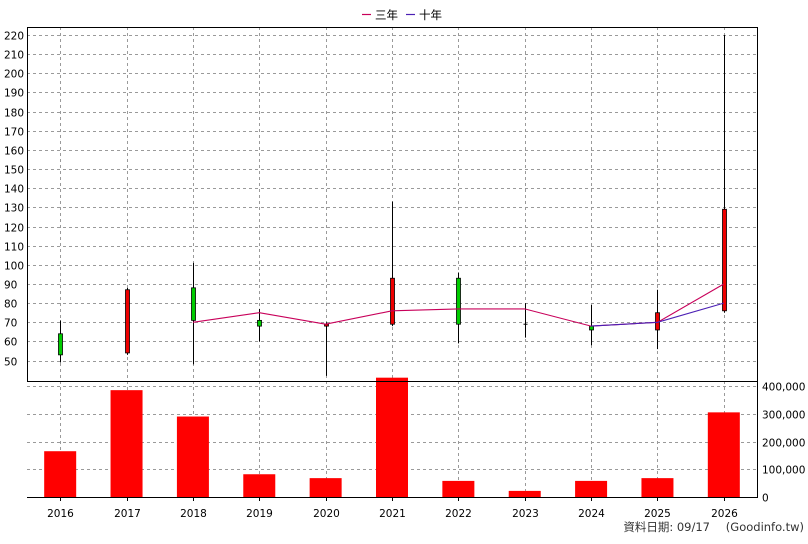 The width and height of the screenshot is (808, 544). I want to click on price-tick-label: 190, so click(14, 94).